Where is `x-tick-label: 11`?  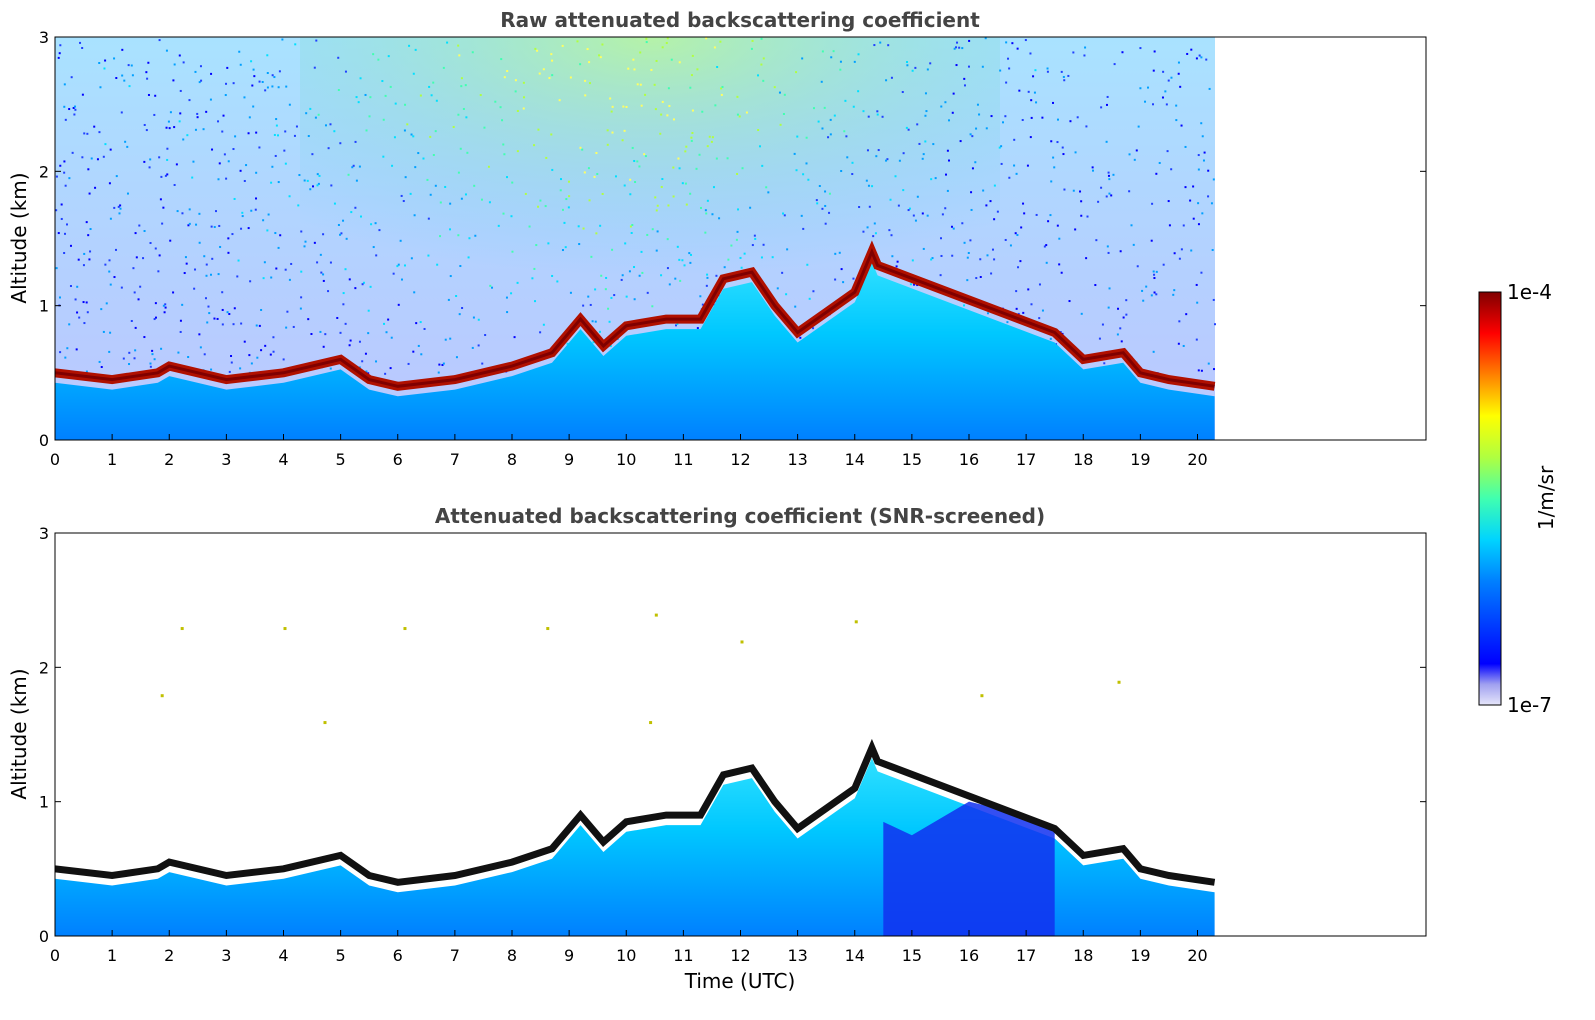 x-tick-label: 11 is located at coordinates (683, 459).